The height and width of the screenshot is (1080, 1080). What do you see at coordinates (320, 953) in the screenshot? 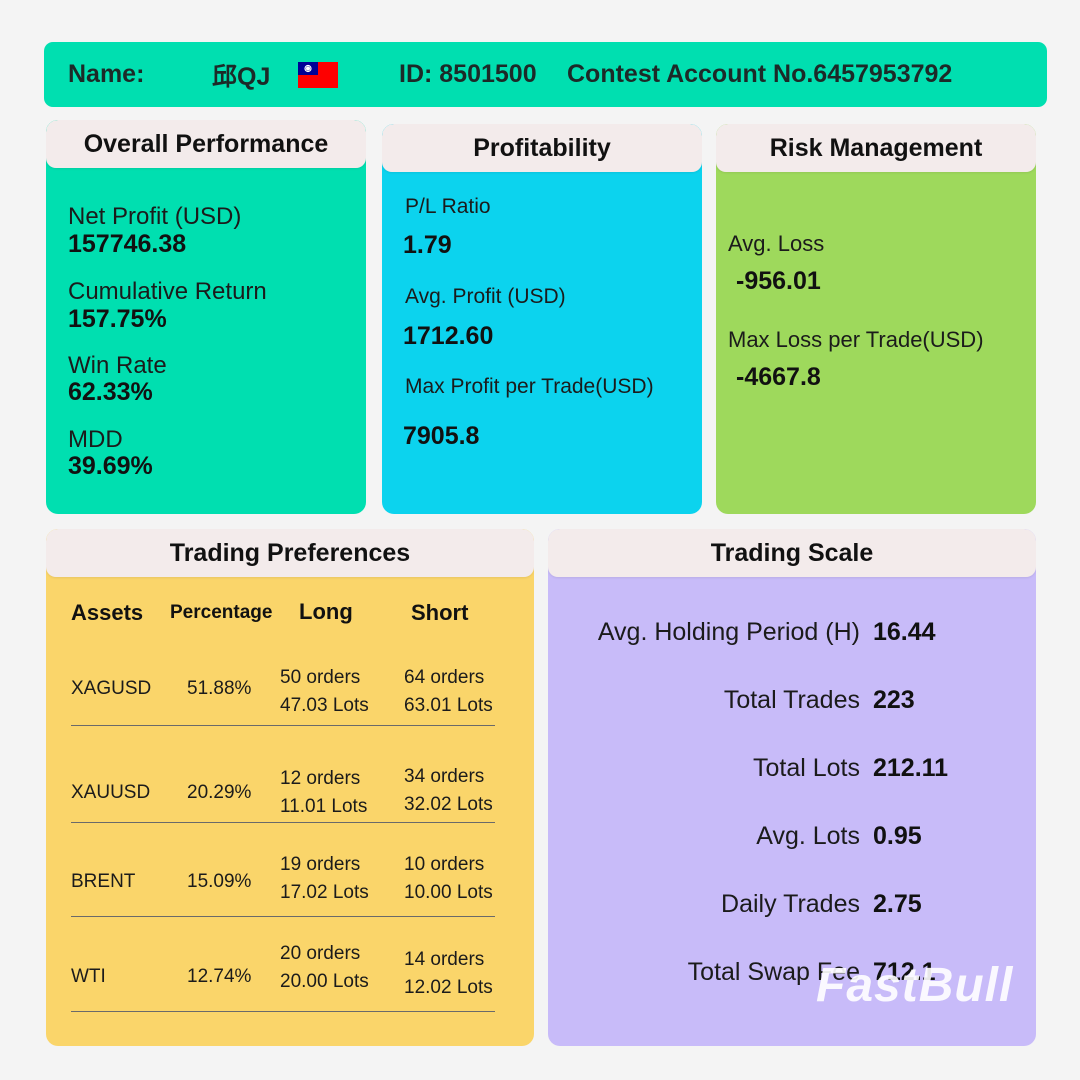
I see `row-long-orders: 20 orders` at bounding box center [320, 953].